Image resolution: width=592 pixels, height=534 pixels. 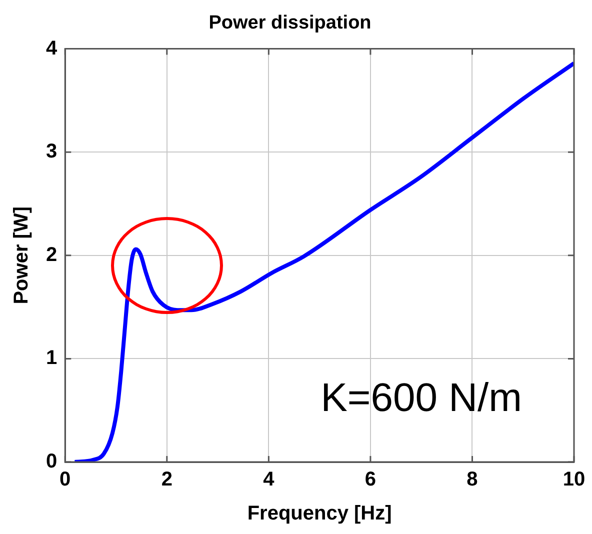 What do you see at coordinates (52, 151) in the screenshot?
I see `y-tick-label: 3` at bounding box center [52, 151].